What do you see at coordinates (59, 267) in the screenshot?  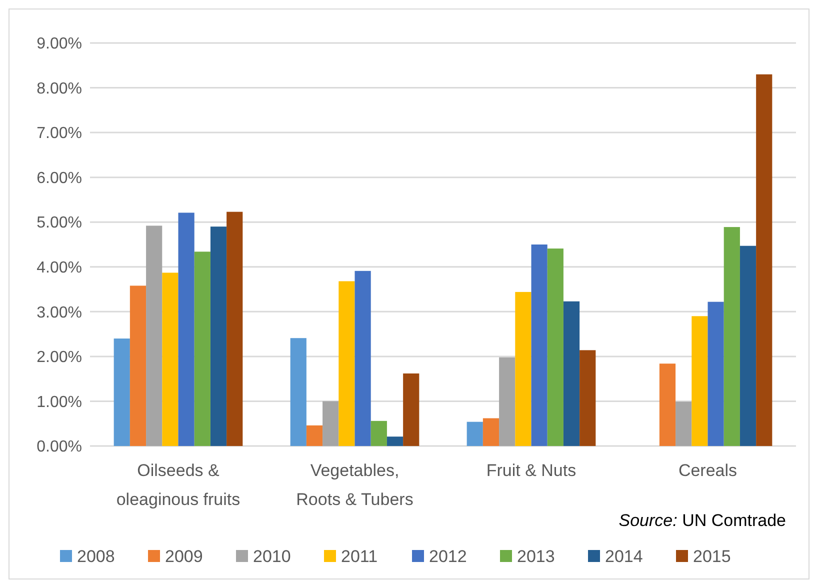 I see `y-tick-label: 4.00%` at bounding box center [59, 267].